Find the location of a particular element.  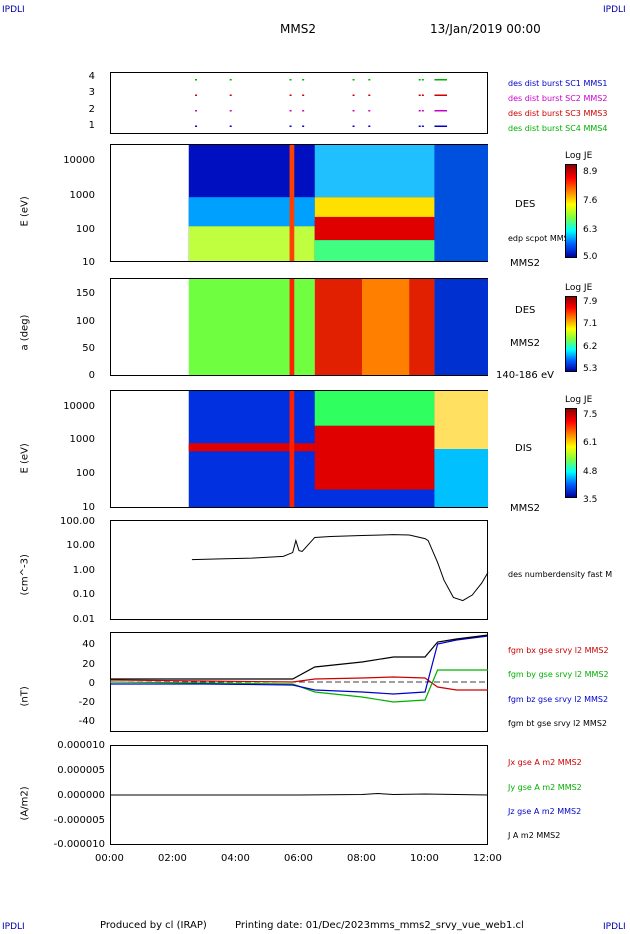

p7-ytick: -0.000005 is located at coordinates (79, 820).